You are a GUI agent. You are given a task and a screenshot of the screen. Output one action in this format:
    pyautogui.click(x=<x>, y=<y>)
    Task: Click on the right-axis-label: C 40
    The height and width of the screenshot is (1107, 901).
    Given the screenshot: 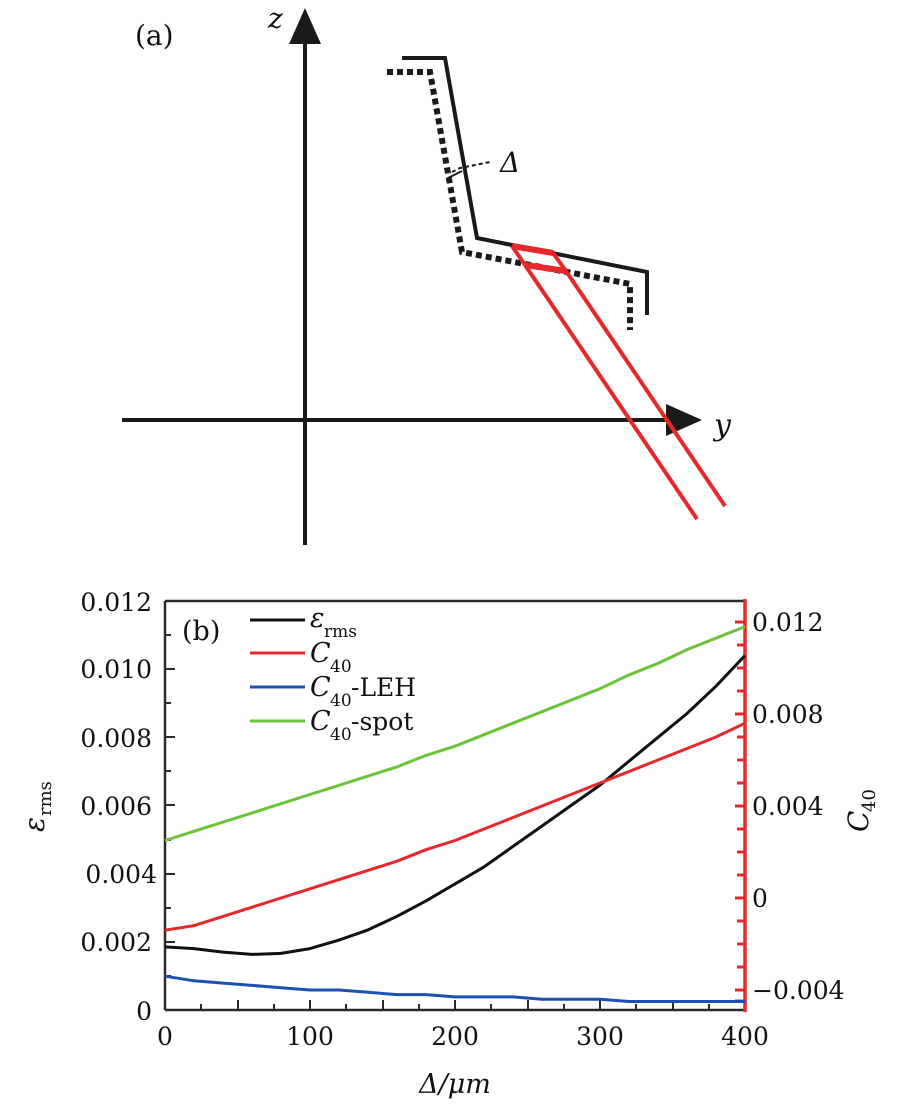 What is the action you would take?
    pyautogui.click(x=861, y=810)
    